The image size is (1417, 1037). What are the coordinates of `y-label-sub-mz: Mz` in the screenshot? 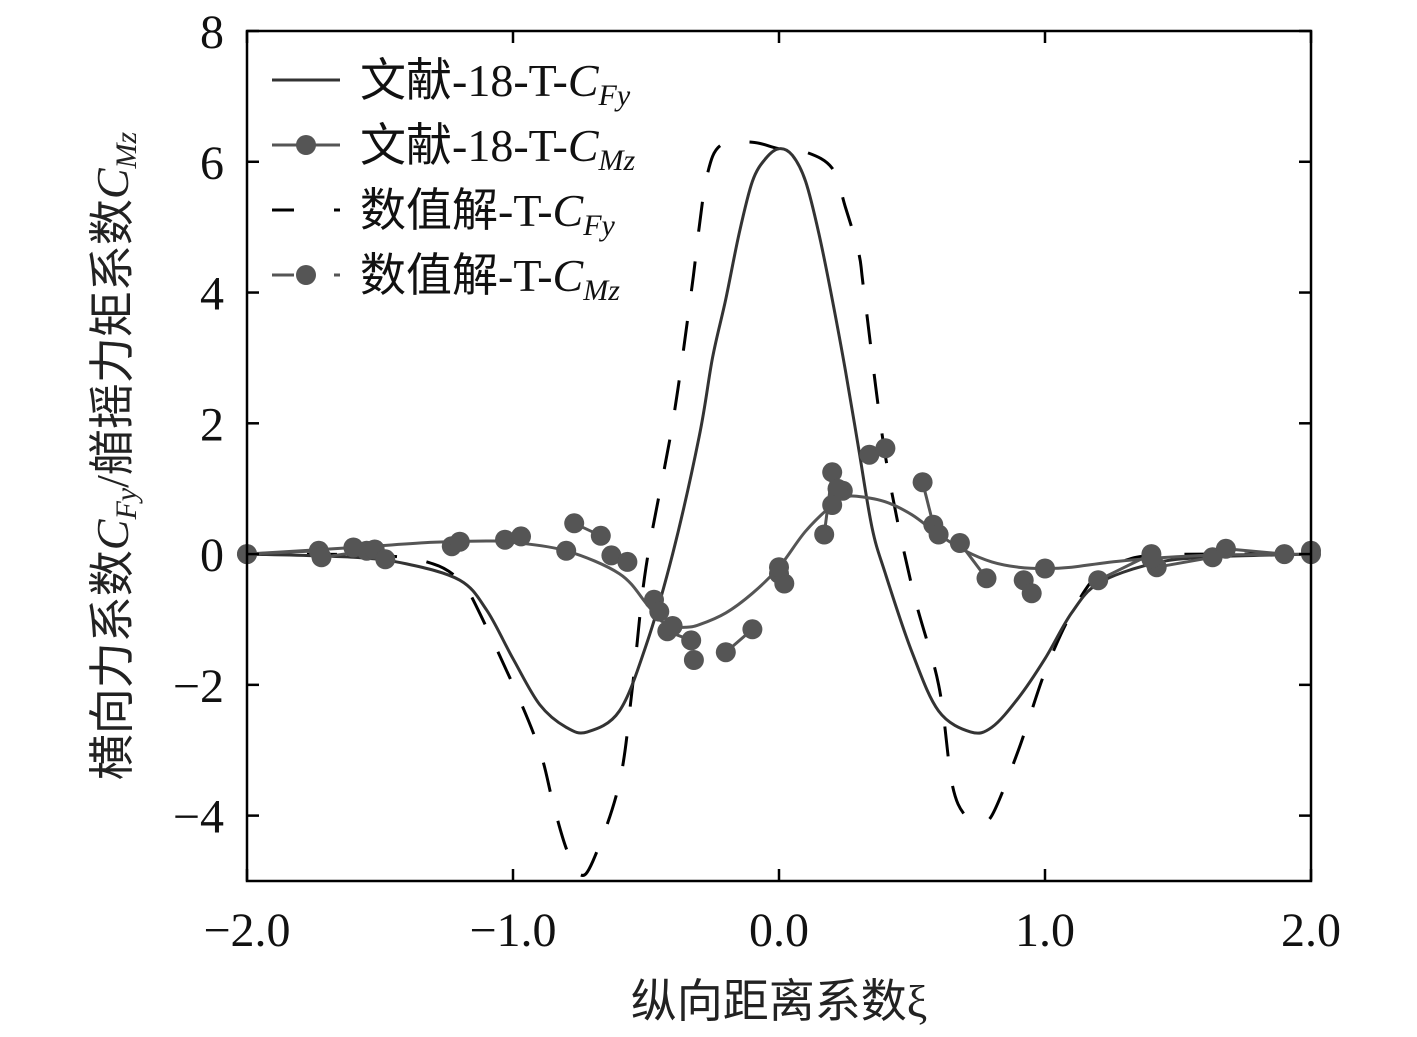 It's located at (126, 150).